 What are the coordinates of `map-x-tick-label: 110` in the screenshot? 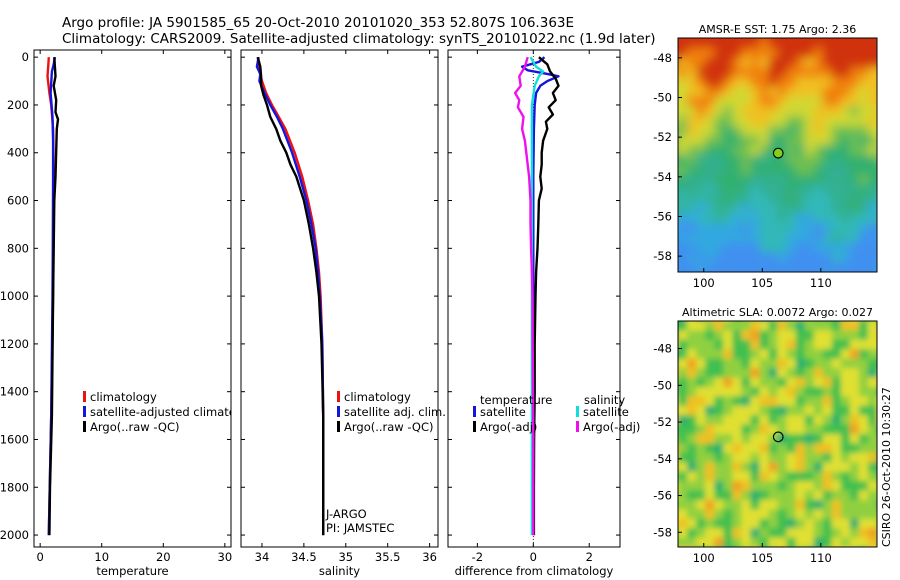 It's located at (821, 283).